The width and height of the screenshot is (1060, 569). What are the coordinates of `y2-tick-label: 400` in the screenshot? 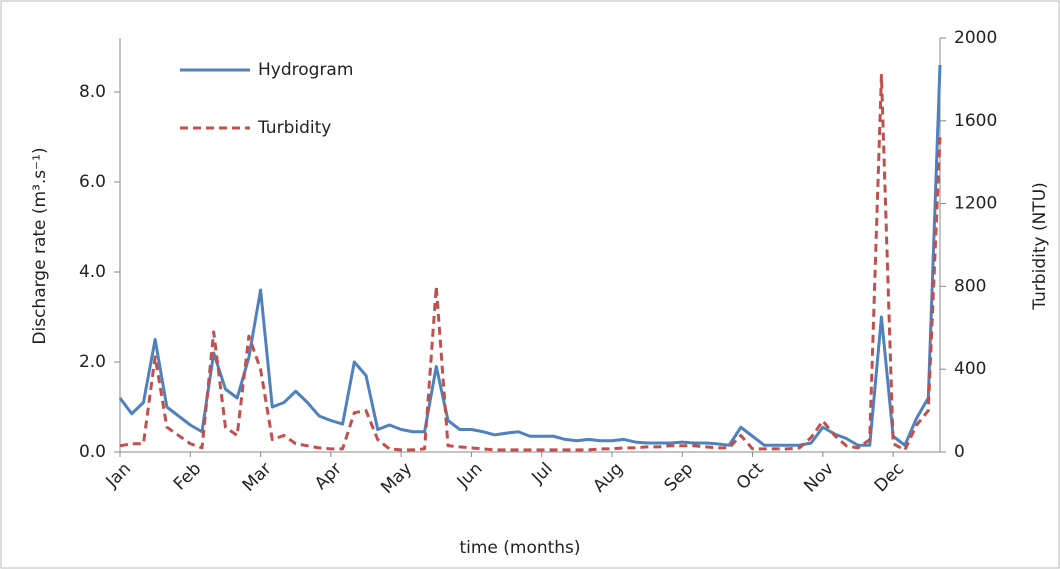 It's located at (970, 369).